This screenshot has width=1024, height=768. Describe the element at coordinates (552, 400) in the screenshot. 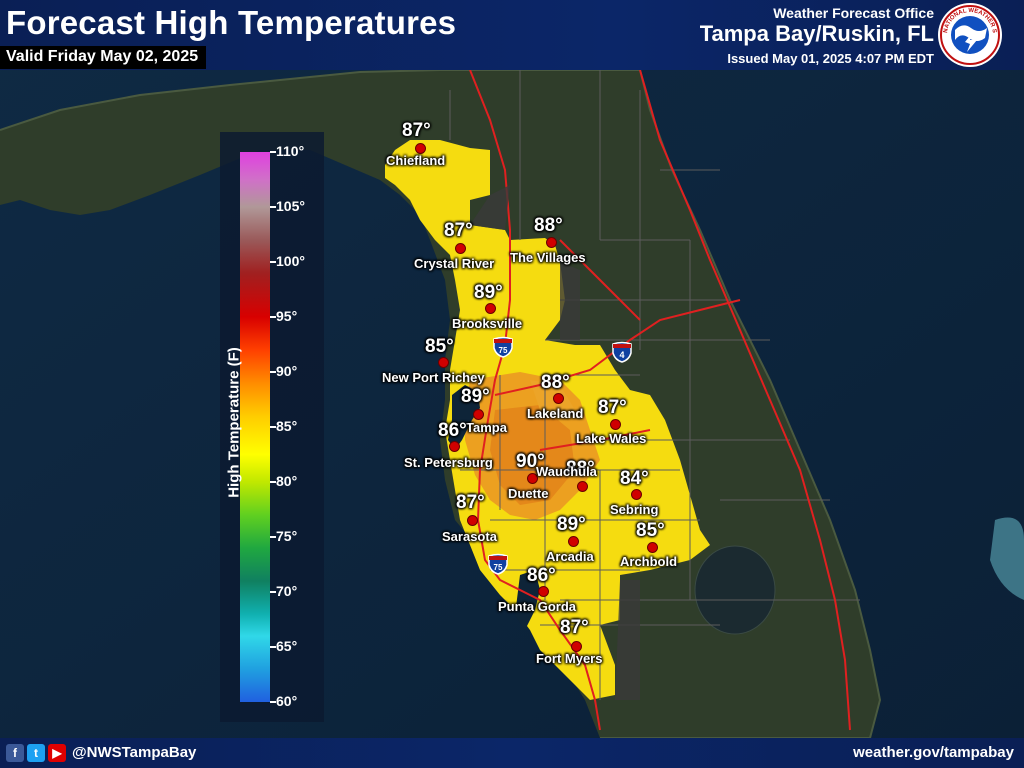

I see `forecast-area-orange-north` at that location.